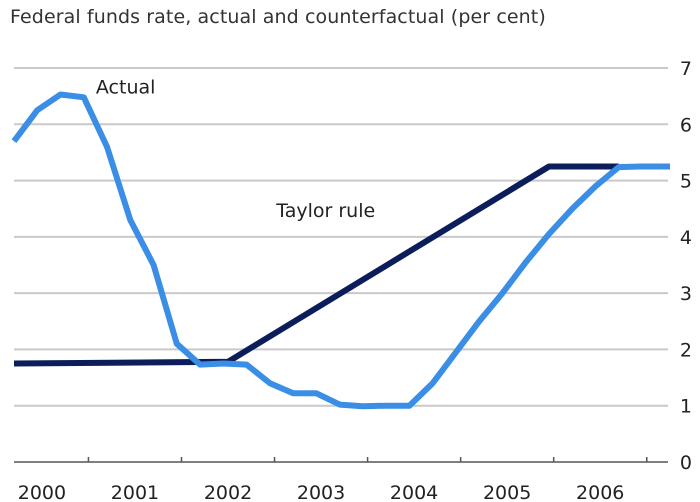 The width and height of the screenshot is (700, 502). I want to click on x-tick-label: 2002, so click(228, 492).